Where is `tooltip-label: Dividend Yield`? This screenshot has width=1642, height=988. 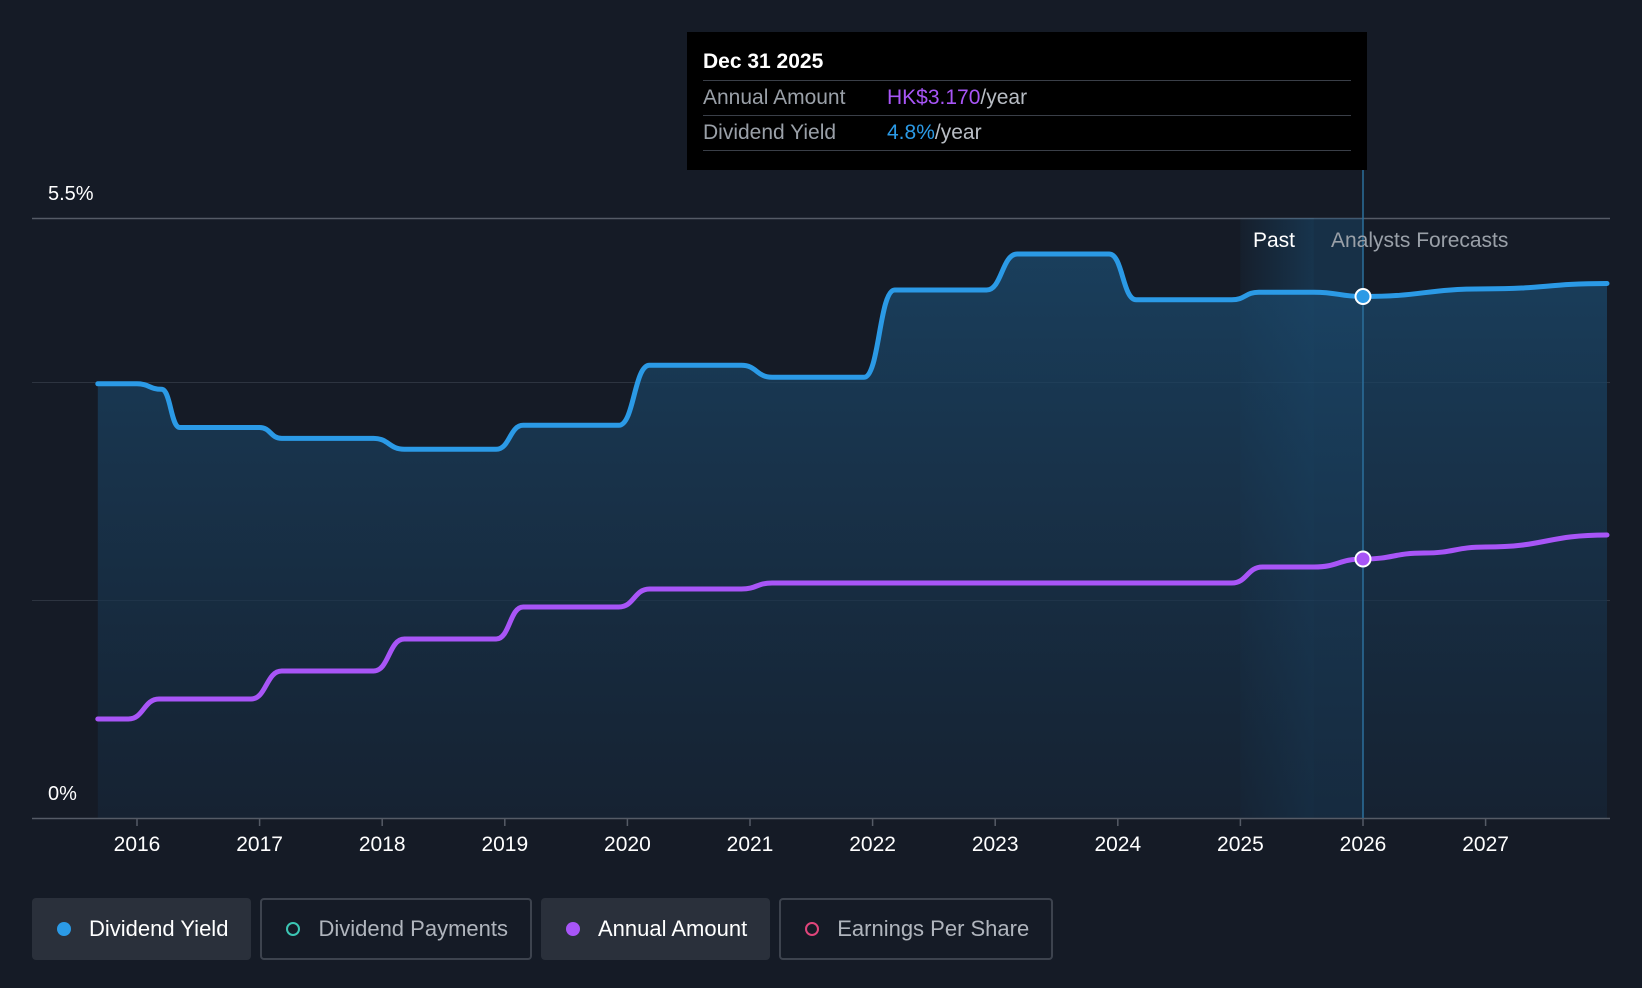
tooltip-label: Dividend Yield is located at coordinates (770, 132).